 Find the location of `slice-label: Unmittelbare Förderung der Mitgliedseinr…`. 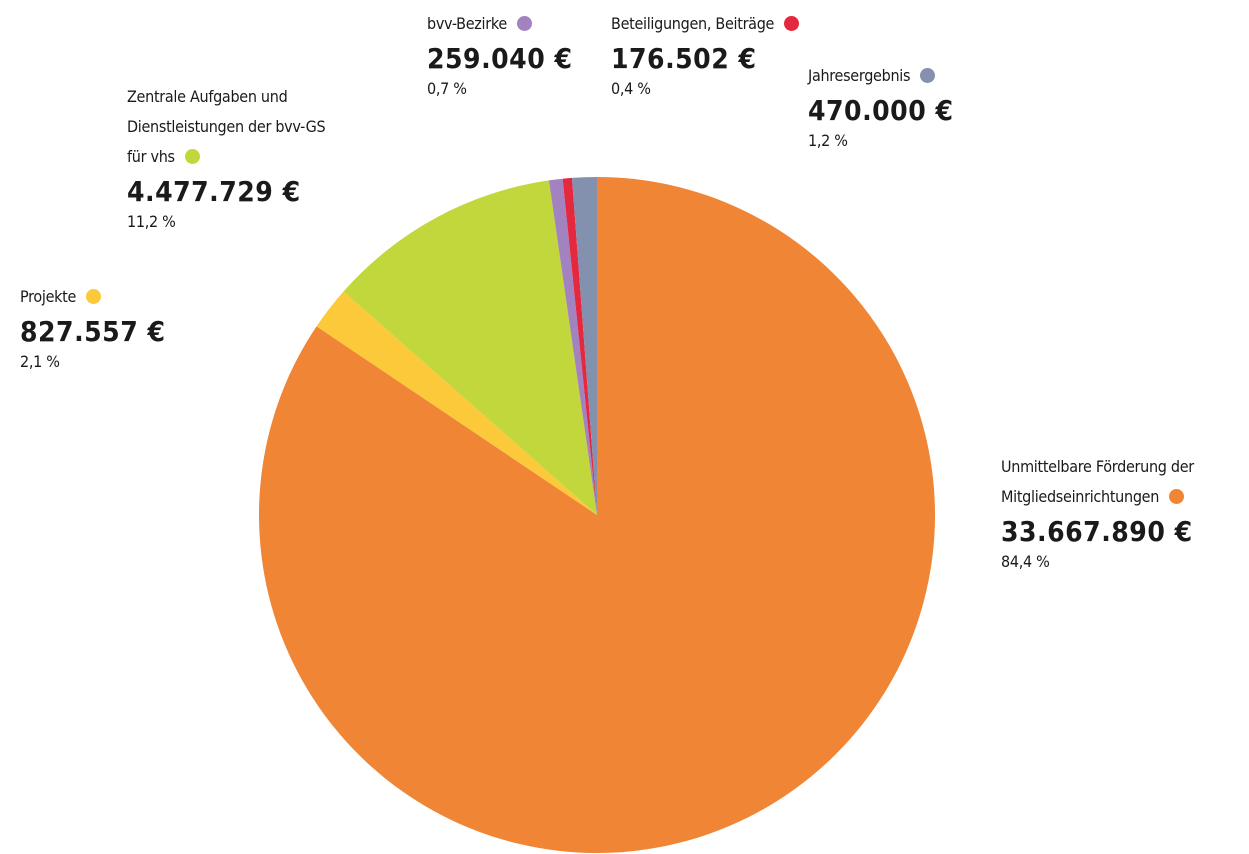

slice-label: Unmittelbare Förderung der Mitgliedseinr… is located at coordinates (1097, 512).